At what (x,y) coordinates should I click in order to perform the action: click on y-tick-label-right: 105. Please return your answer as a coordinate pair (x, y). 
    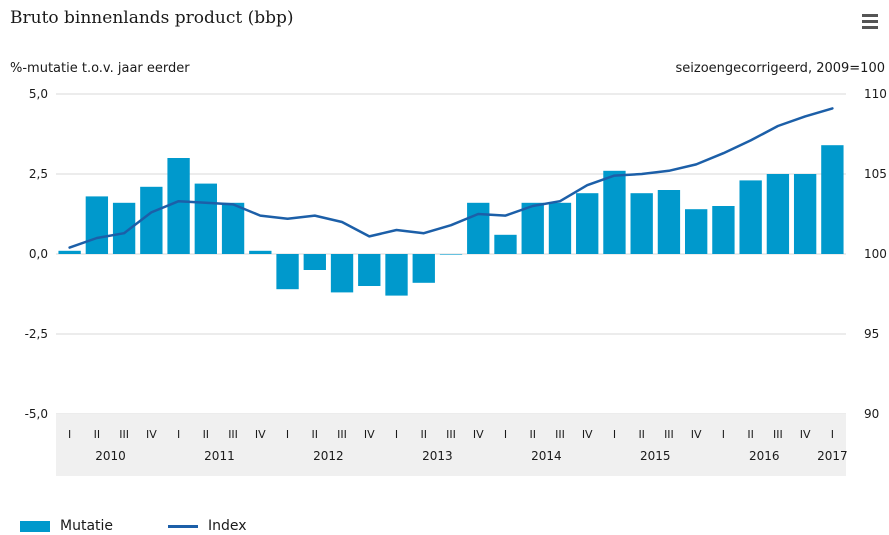
    Looking at the image, I should click on (875, 174).